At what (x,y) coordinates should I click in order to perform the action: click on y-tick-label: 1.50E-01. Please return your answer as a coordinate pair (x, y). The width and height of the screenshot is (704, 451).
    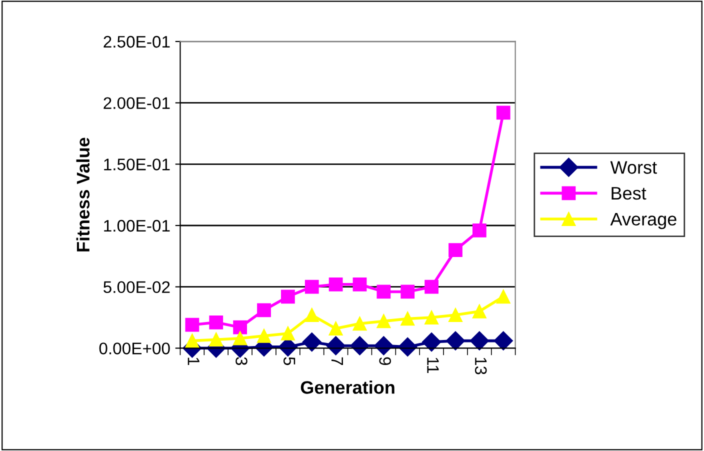
    Looking at the image, I should click on (137, 164).